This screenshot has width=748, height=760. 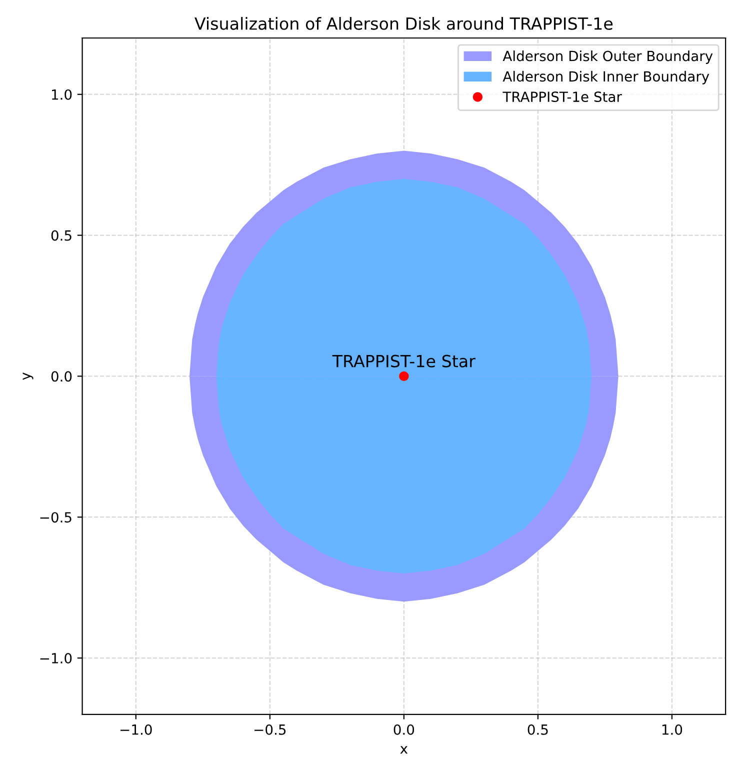 I want to click on legend-label: Alderson Disk Outer Boundary, so click(x=607, y=57).